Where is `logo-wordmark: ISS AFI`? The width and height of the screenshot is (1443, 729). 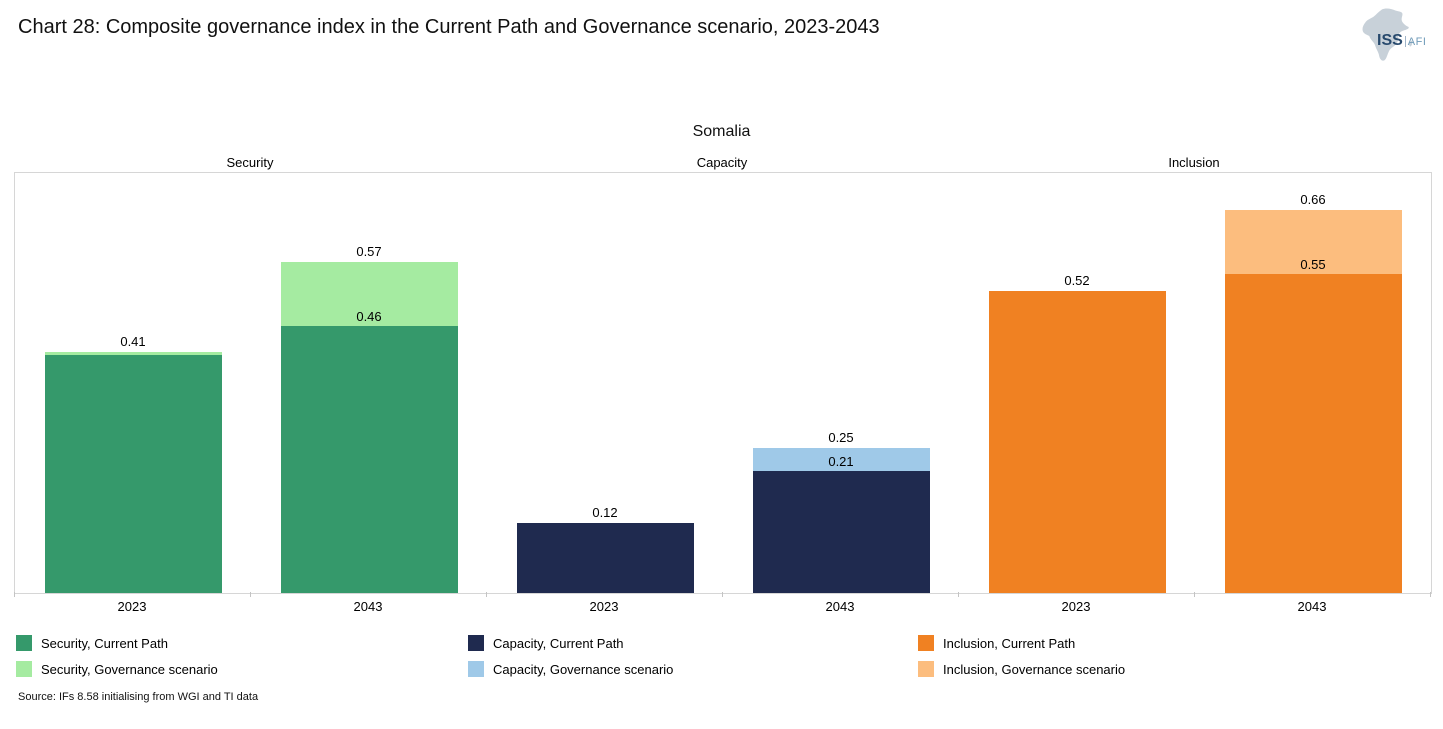 logo-wordmark: ISS AFI is located at coordinates (1401, 41).